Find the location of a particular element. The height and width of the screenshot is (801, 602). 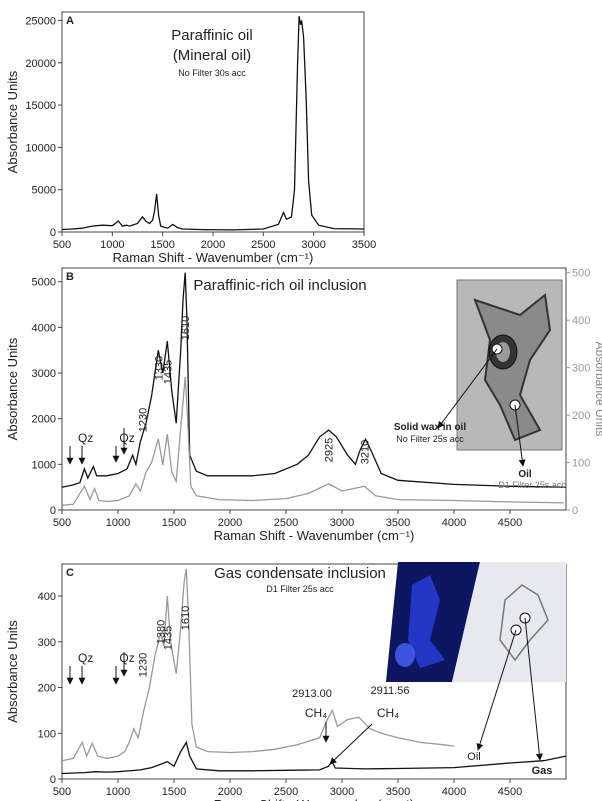

y-tick-label: 300 is located at coordinates (47, 643).